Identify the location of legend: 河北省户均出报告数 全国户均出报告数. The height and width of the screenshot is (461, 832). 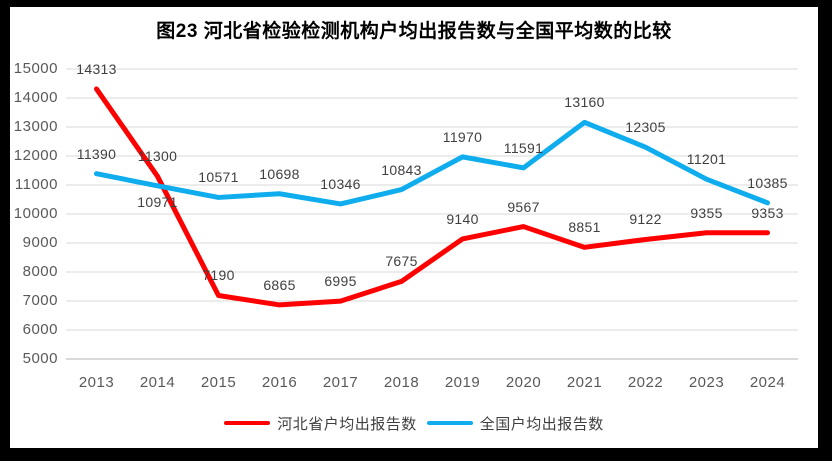
(414, 423).